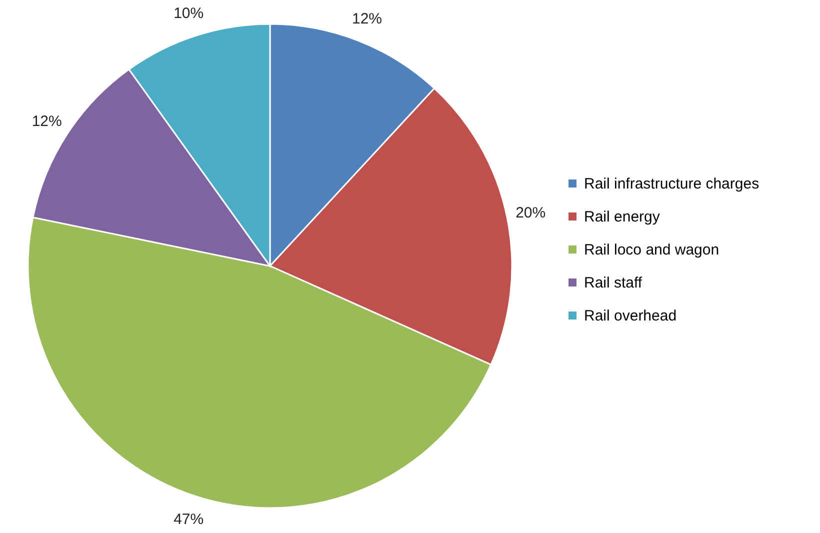 Image resolution: width=820 pixels, height=533 pixels. Describe the element at coordinates (622, 217) in the screenshot. I see `legend-label: Rail energy` at that location.